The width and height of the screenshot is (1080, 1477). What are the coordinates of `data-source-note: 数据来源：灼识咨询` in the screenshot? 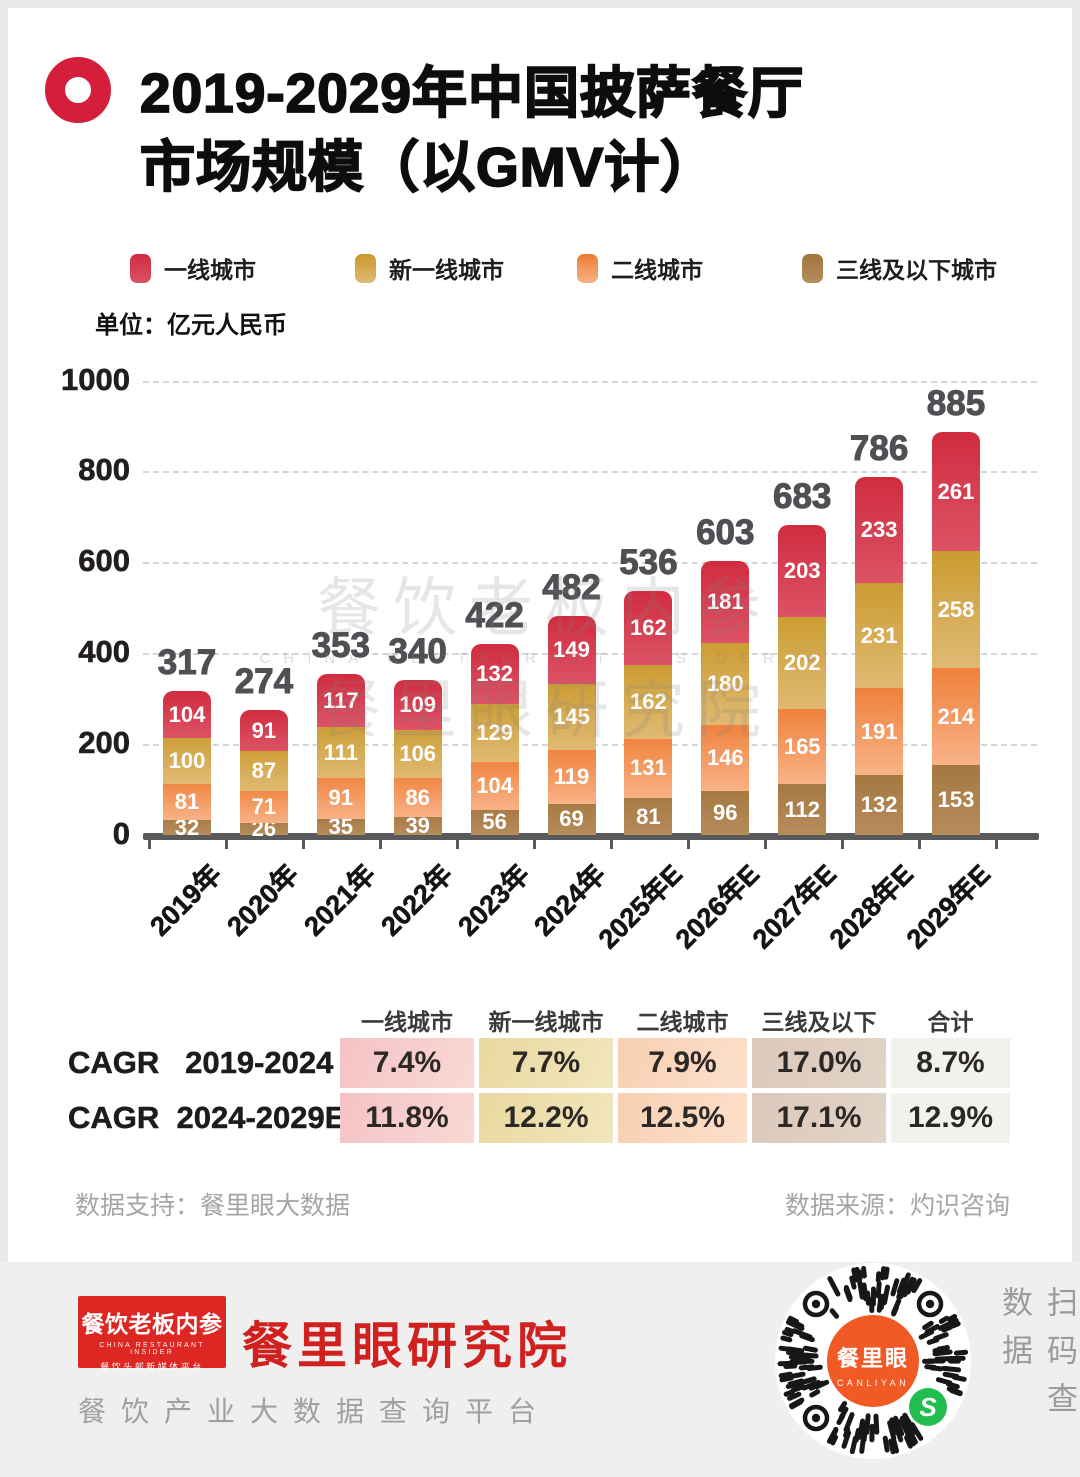 It's located at (897, 1206).